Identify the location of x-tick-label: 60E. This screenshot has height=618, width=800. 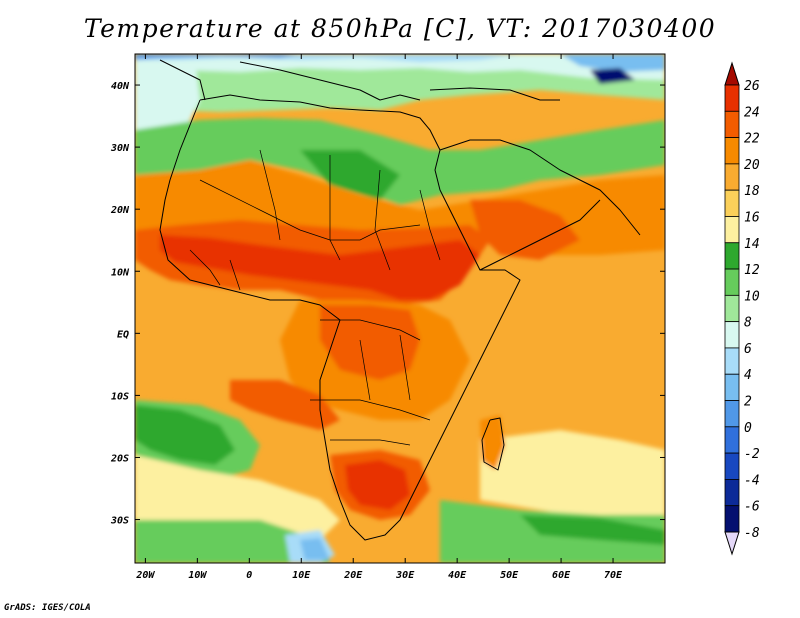
(561, 575).